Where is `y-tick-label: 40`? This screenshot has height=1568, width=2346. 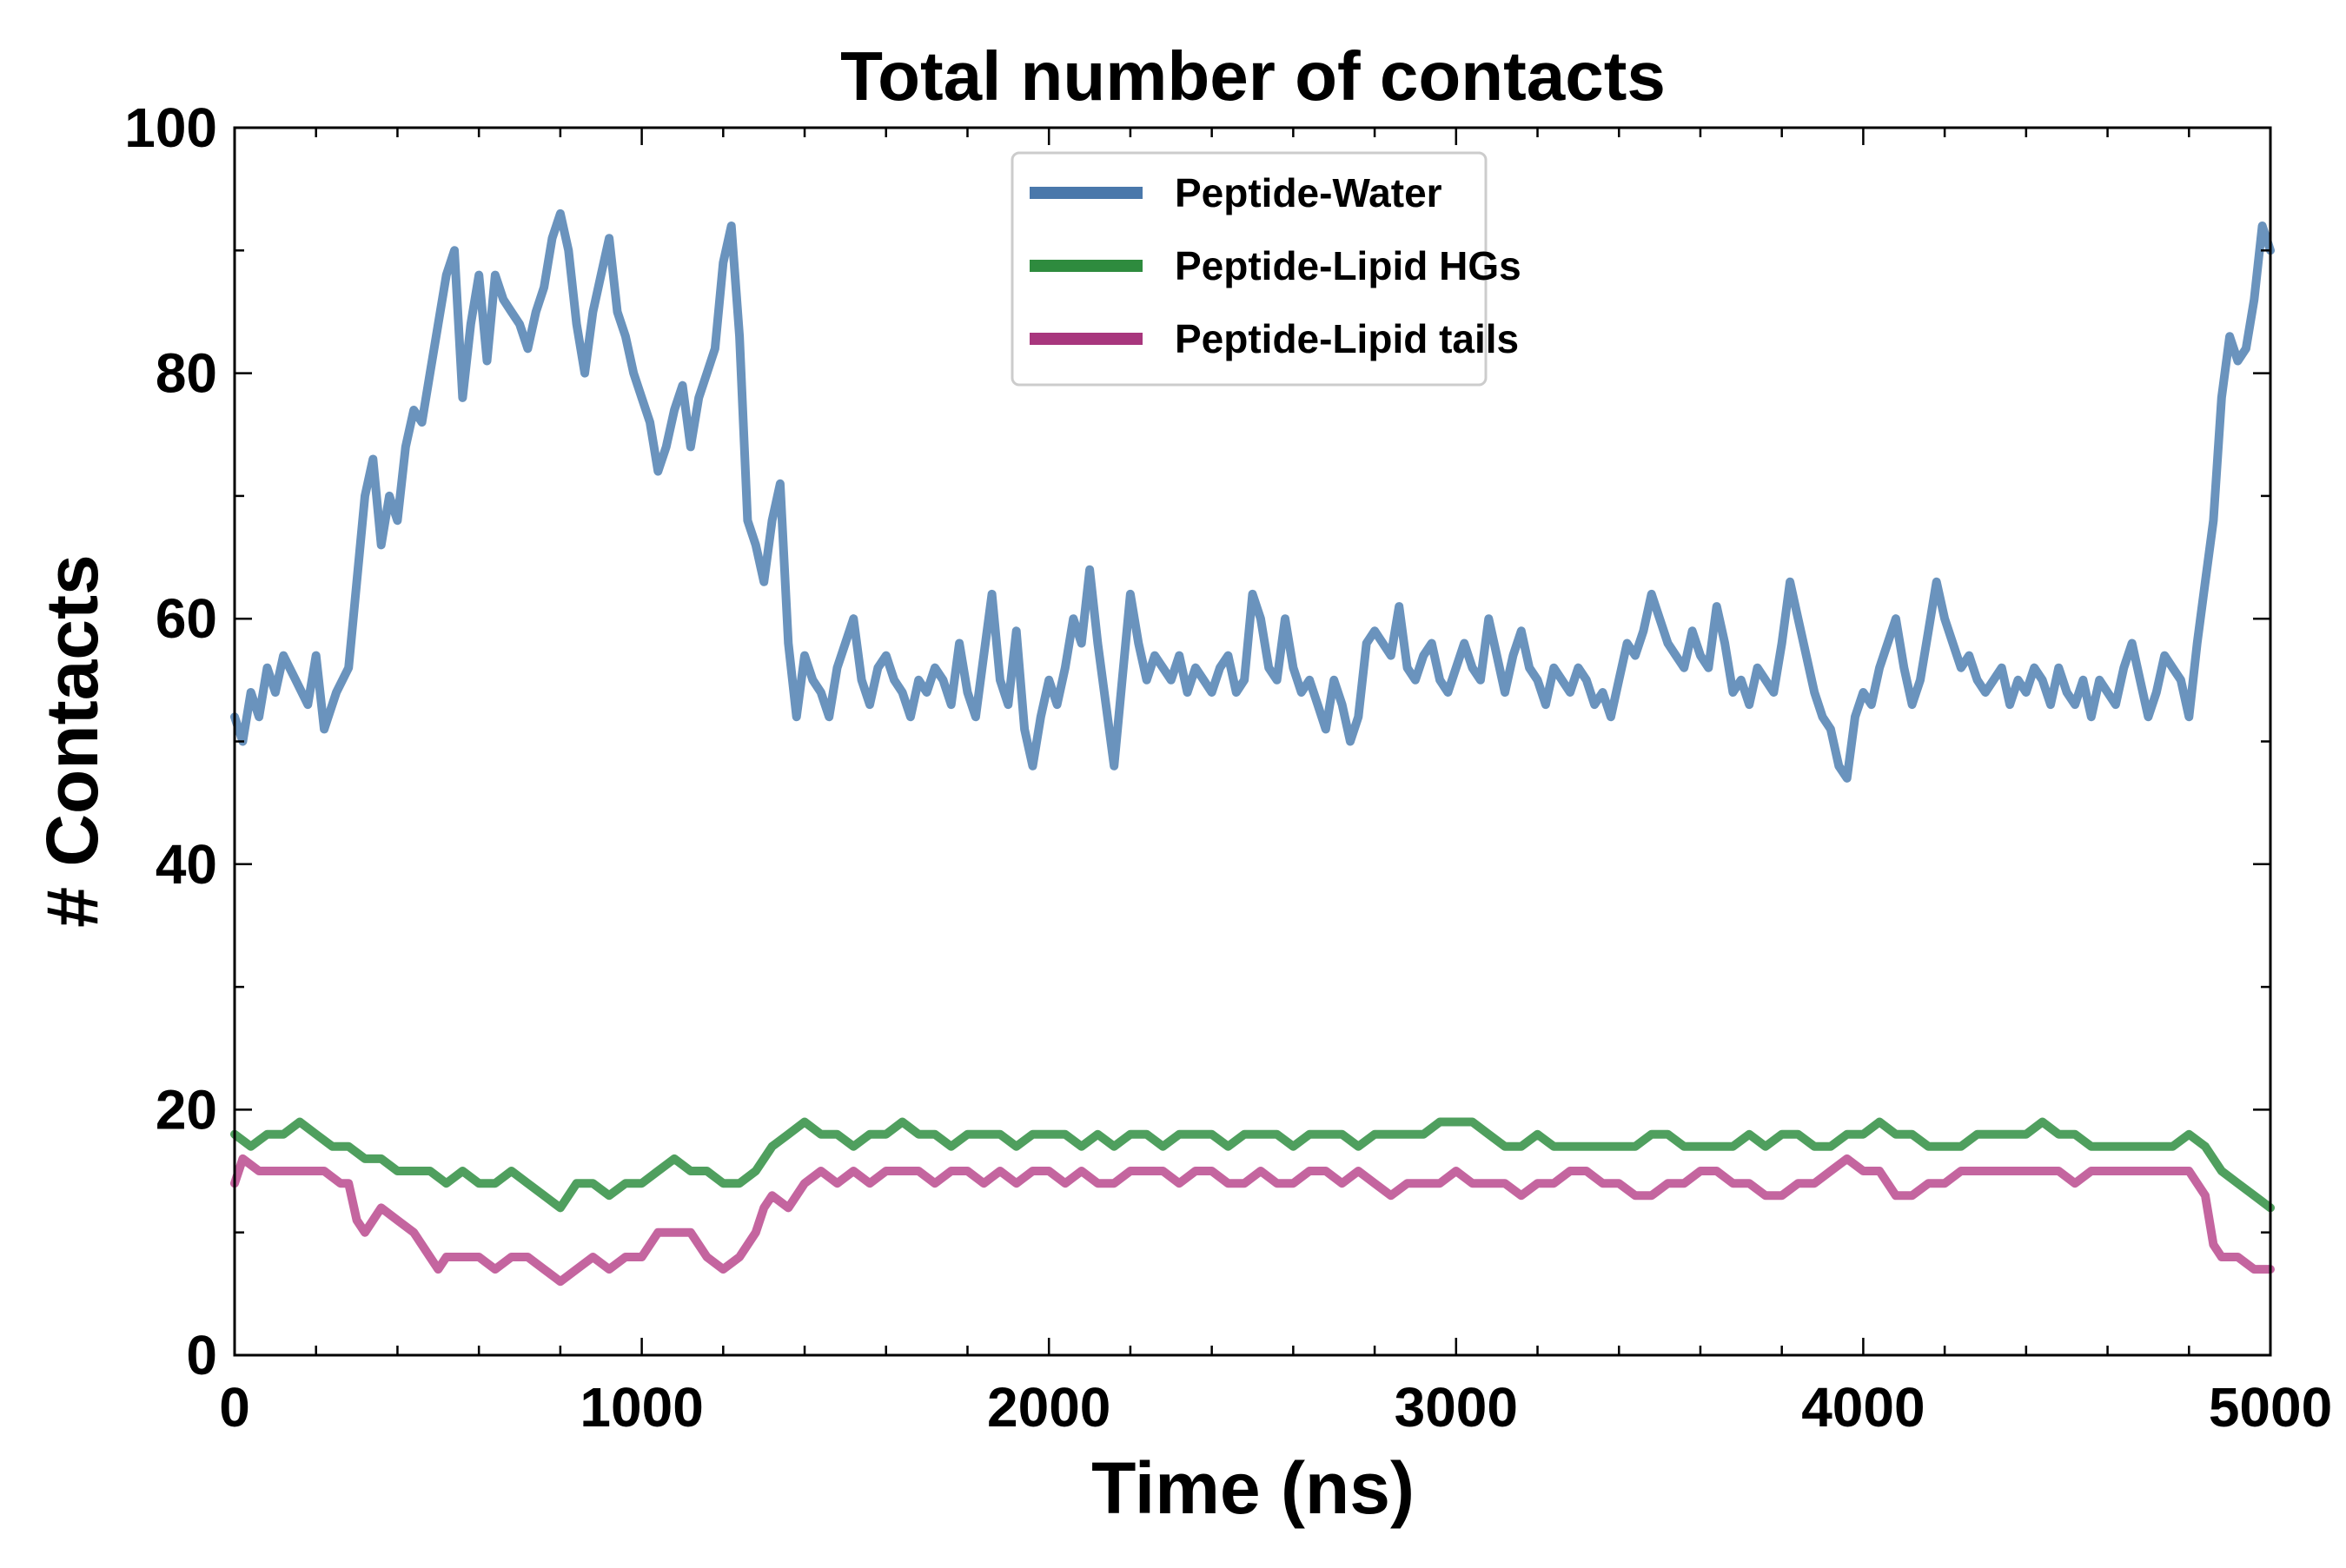
y-tick-label: 40 is located at coordinates (186, 864).